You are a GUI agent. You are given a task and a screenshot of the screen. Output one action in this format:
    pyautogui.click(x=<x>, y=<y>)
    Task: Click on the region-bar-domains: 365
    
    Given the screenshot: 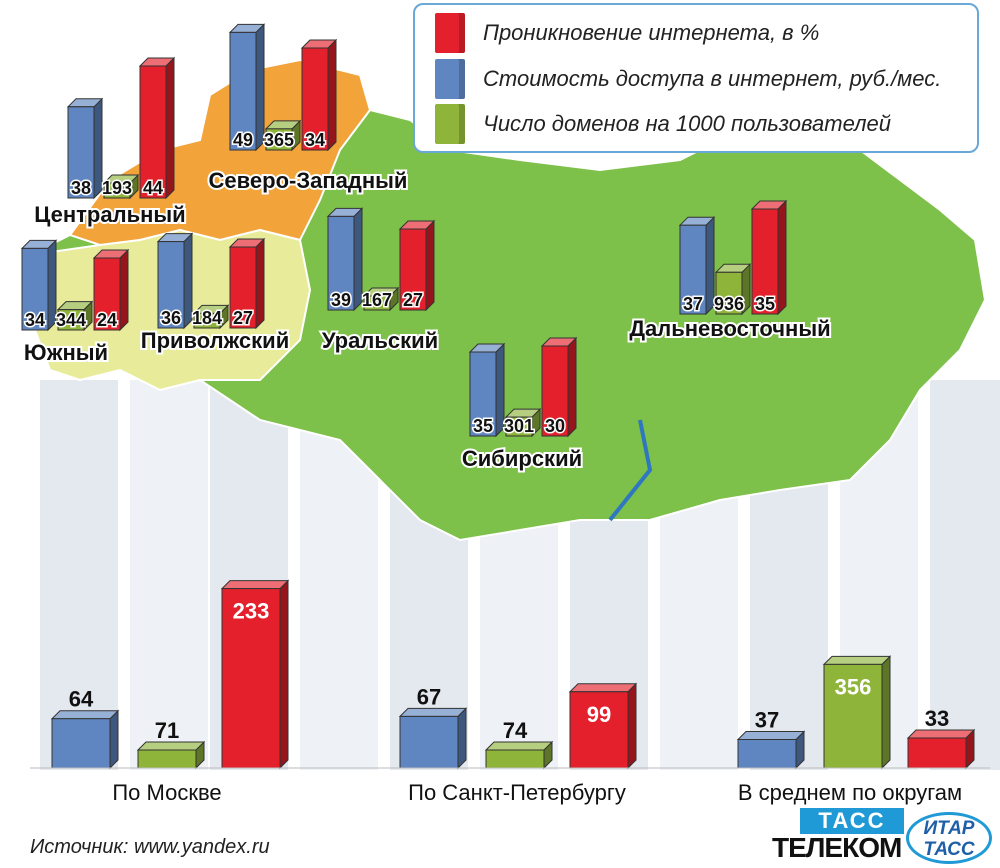 What is the action you would take?
    pyautogui.click(x=282, y=135)
    